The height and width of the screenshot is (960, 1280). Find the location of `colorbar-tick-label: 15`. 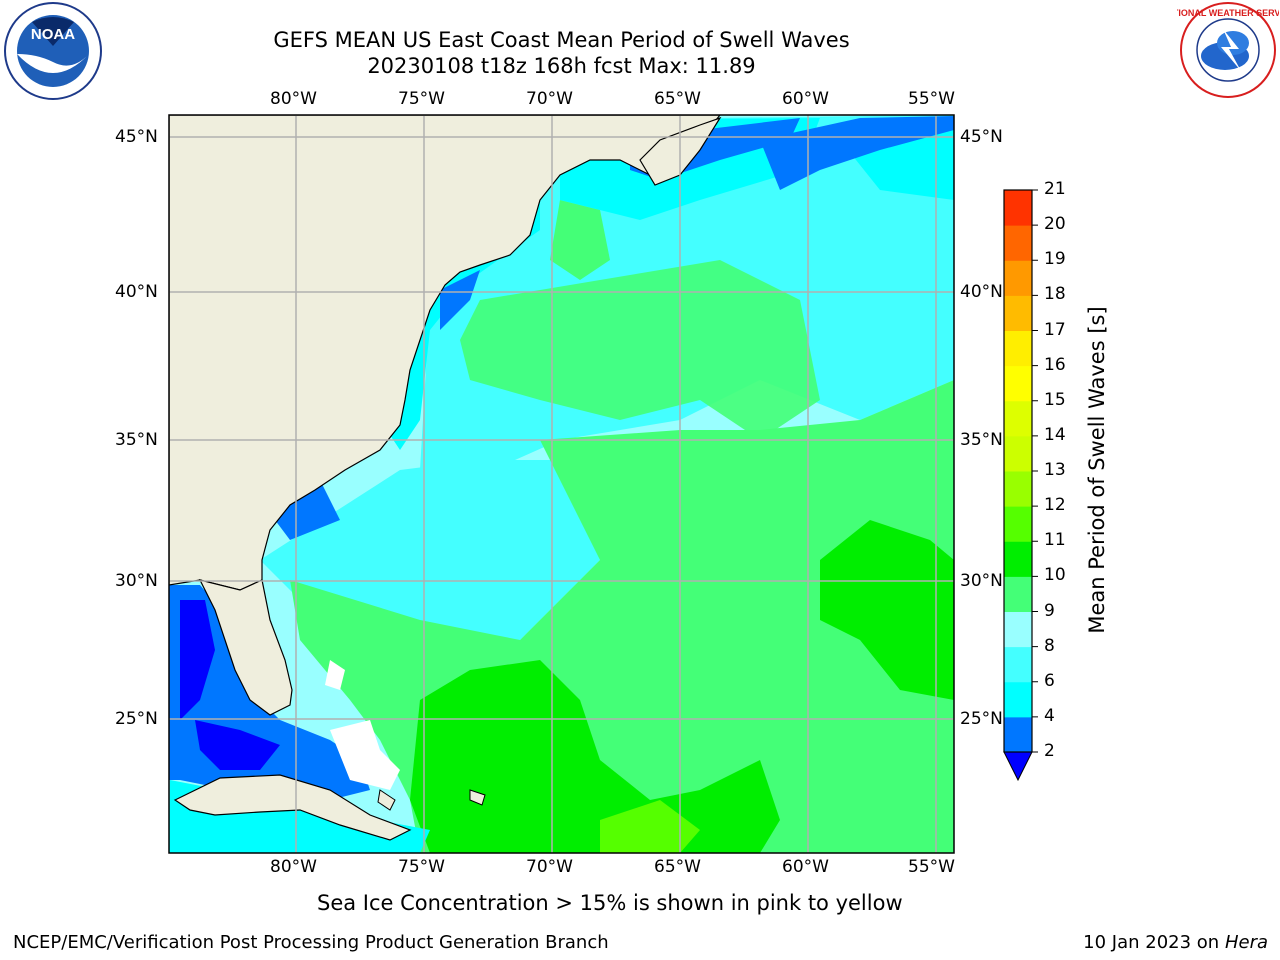

colorbar-tick-label: 15 is located at coordinates (1055, 399).